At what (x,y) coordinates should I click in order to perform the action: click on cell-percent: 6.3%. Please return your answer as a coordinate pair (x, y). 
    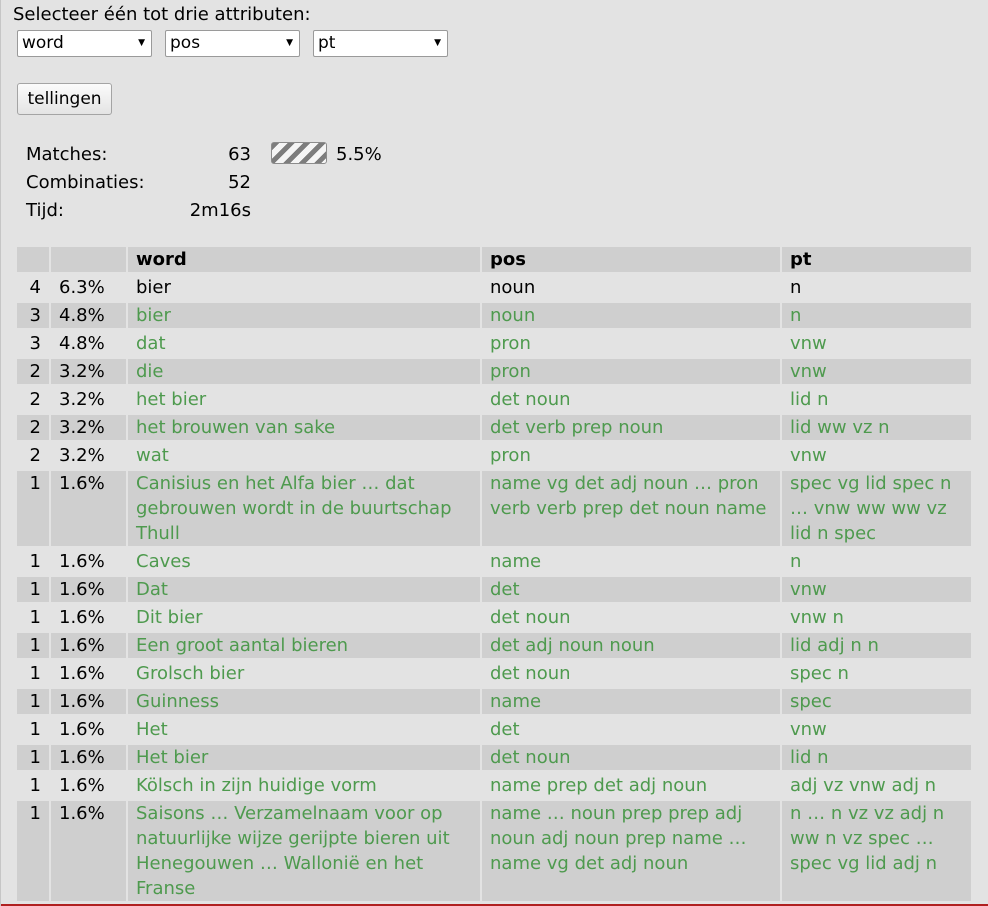
    Looking at the image, I should click on (82, 287).